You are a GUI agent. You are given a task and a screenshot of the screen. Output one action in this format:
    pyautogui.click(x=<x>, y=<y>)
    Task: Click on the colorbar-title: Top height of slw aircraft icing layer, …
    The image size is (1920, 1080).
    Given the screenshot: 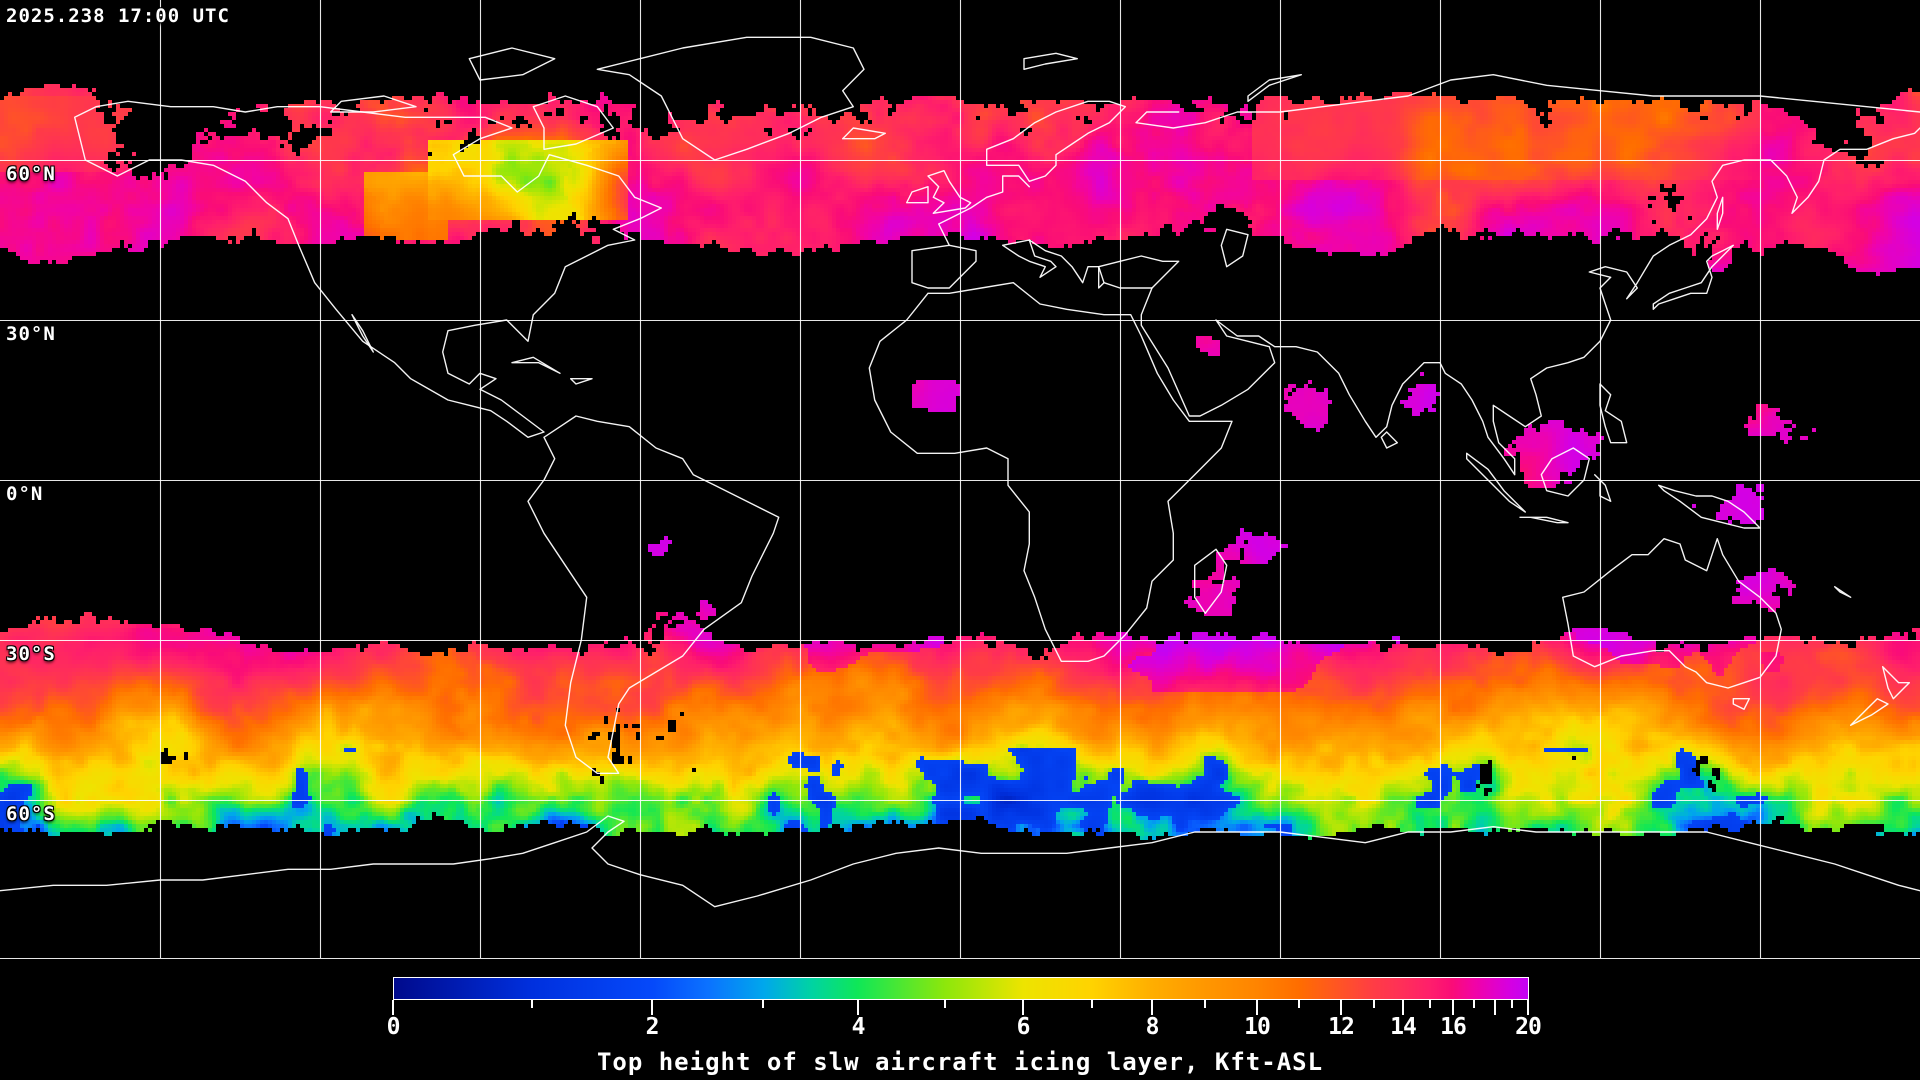 What is the action you would take?
    pyautogui.click(x=960, y=1062)
    